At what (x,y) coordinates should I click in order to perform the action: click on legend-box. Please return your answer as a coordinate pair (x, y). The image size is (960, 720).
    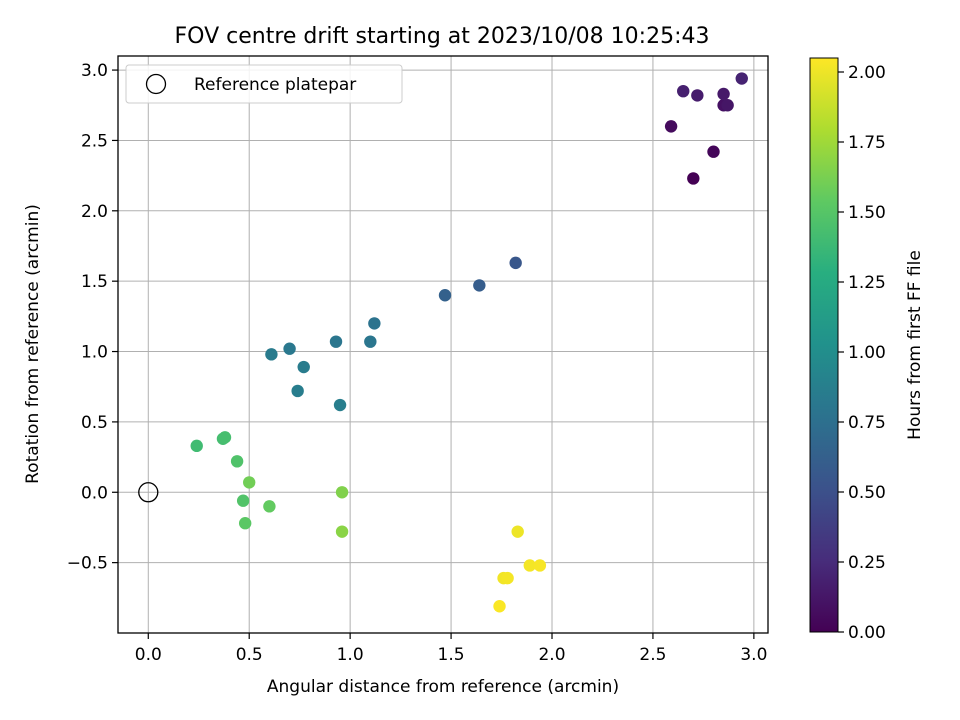
    Looking at the image, I should click on (264, 84).